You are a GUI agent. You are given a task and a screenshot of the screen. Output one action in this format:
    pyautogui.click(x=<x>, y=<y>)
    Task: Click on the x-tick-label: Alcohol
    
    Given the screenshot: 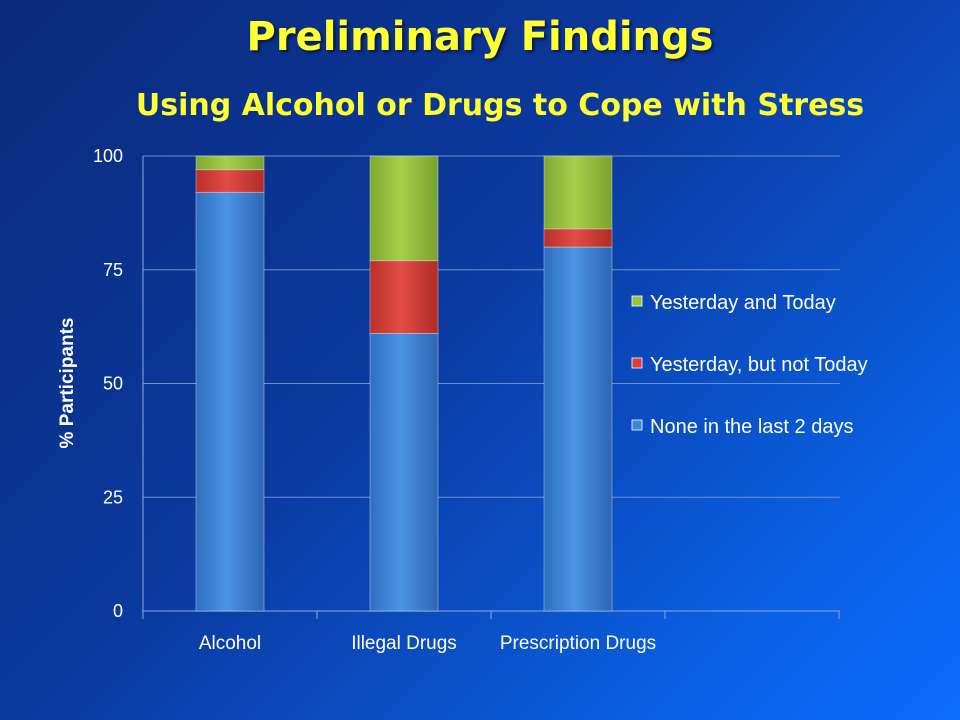 What is the action you would take?
    pyautogui.click(x=230, y=643)
    